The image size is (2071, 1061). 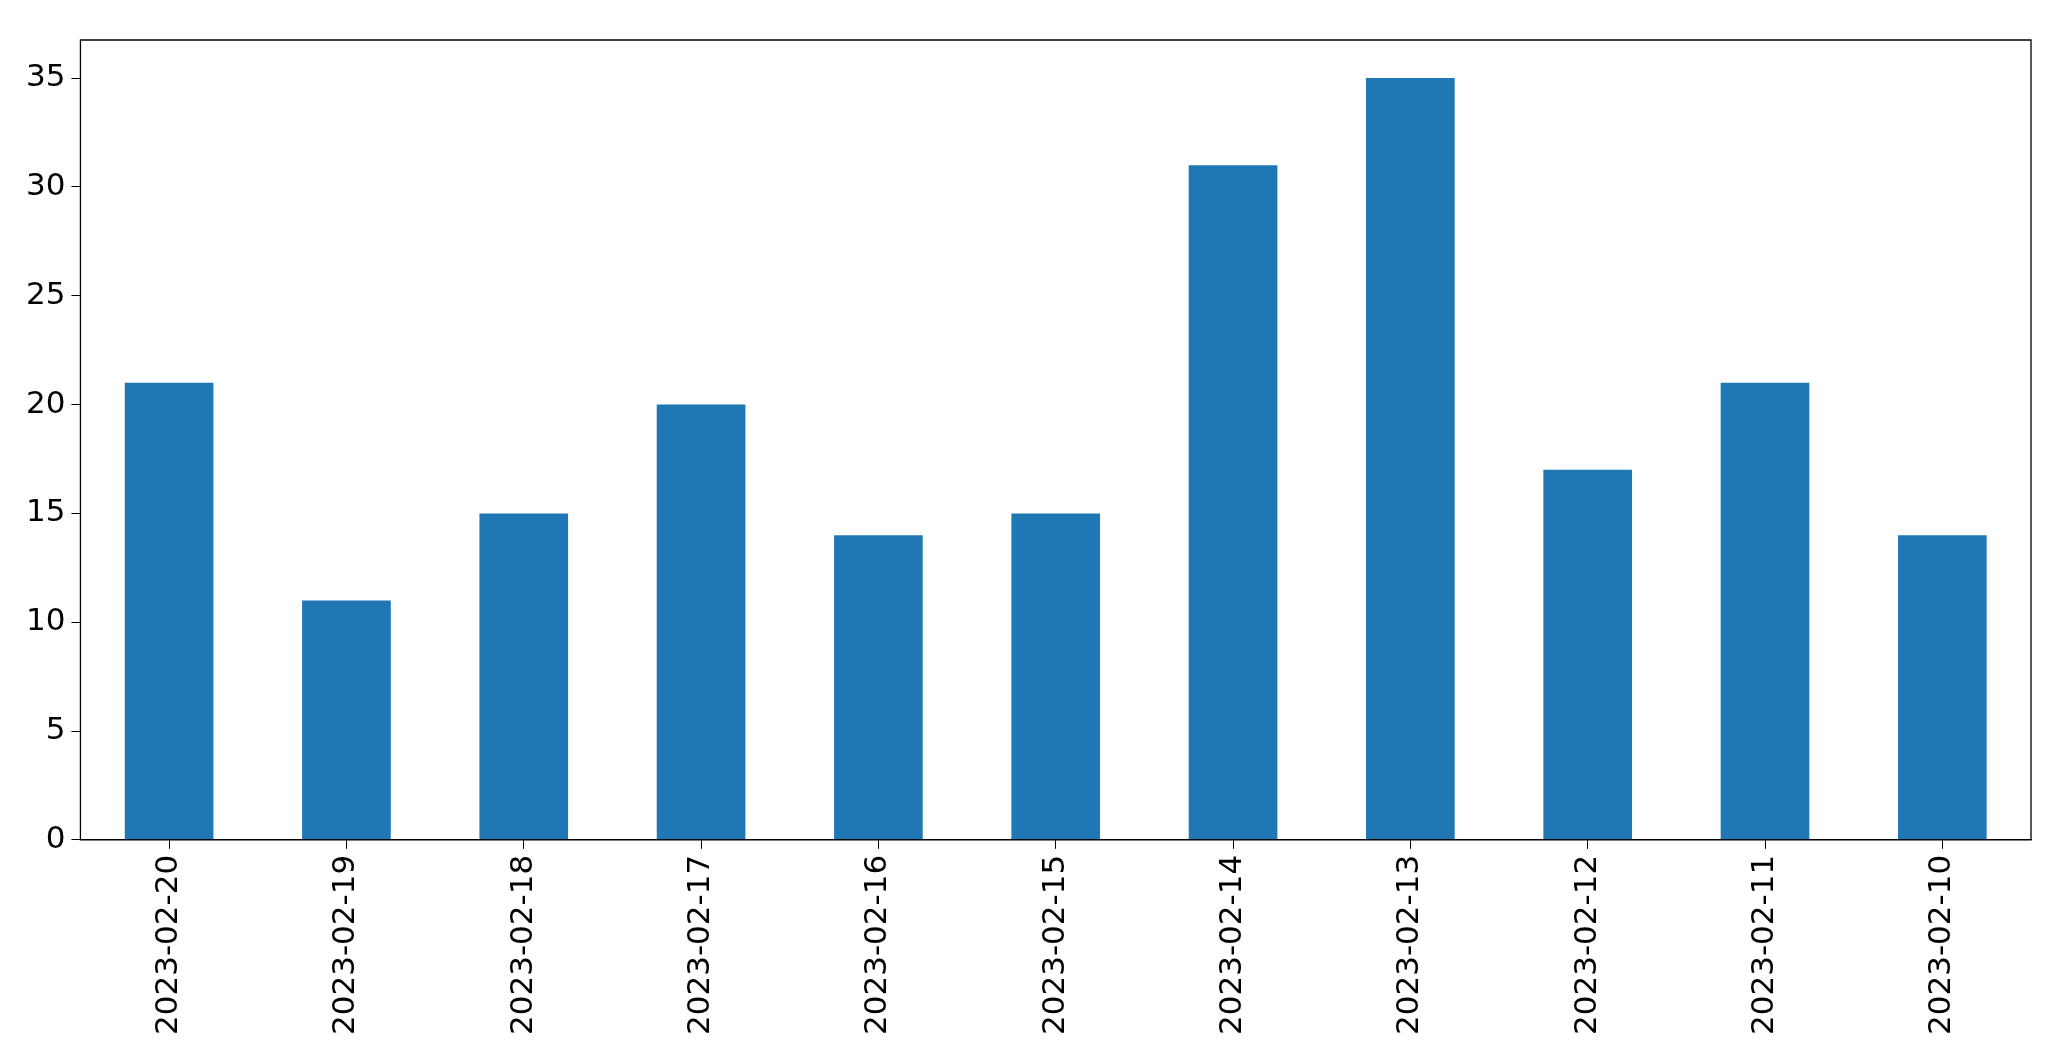 I want to click on x-tick-label: 2023-02-19, so click(x=343, y=945).